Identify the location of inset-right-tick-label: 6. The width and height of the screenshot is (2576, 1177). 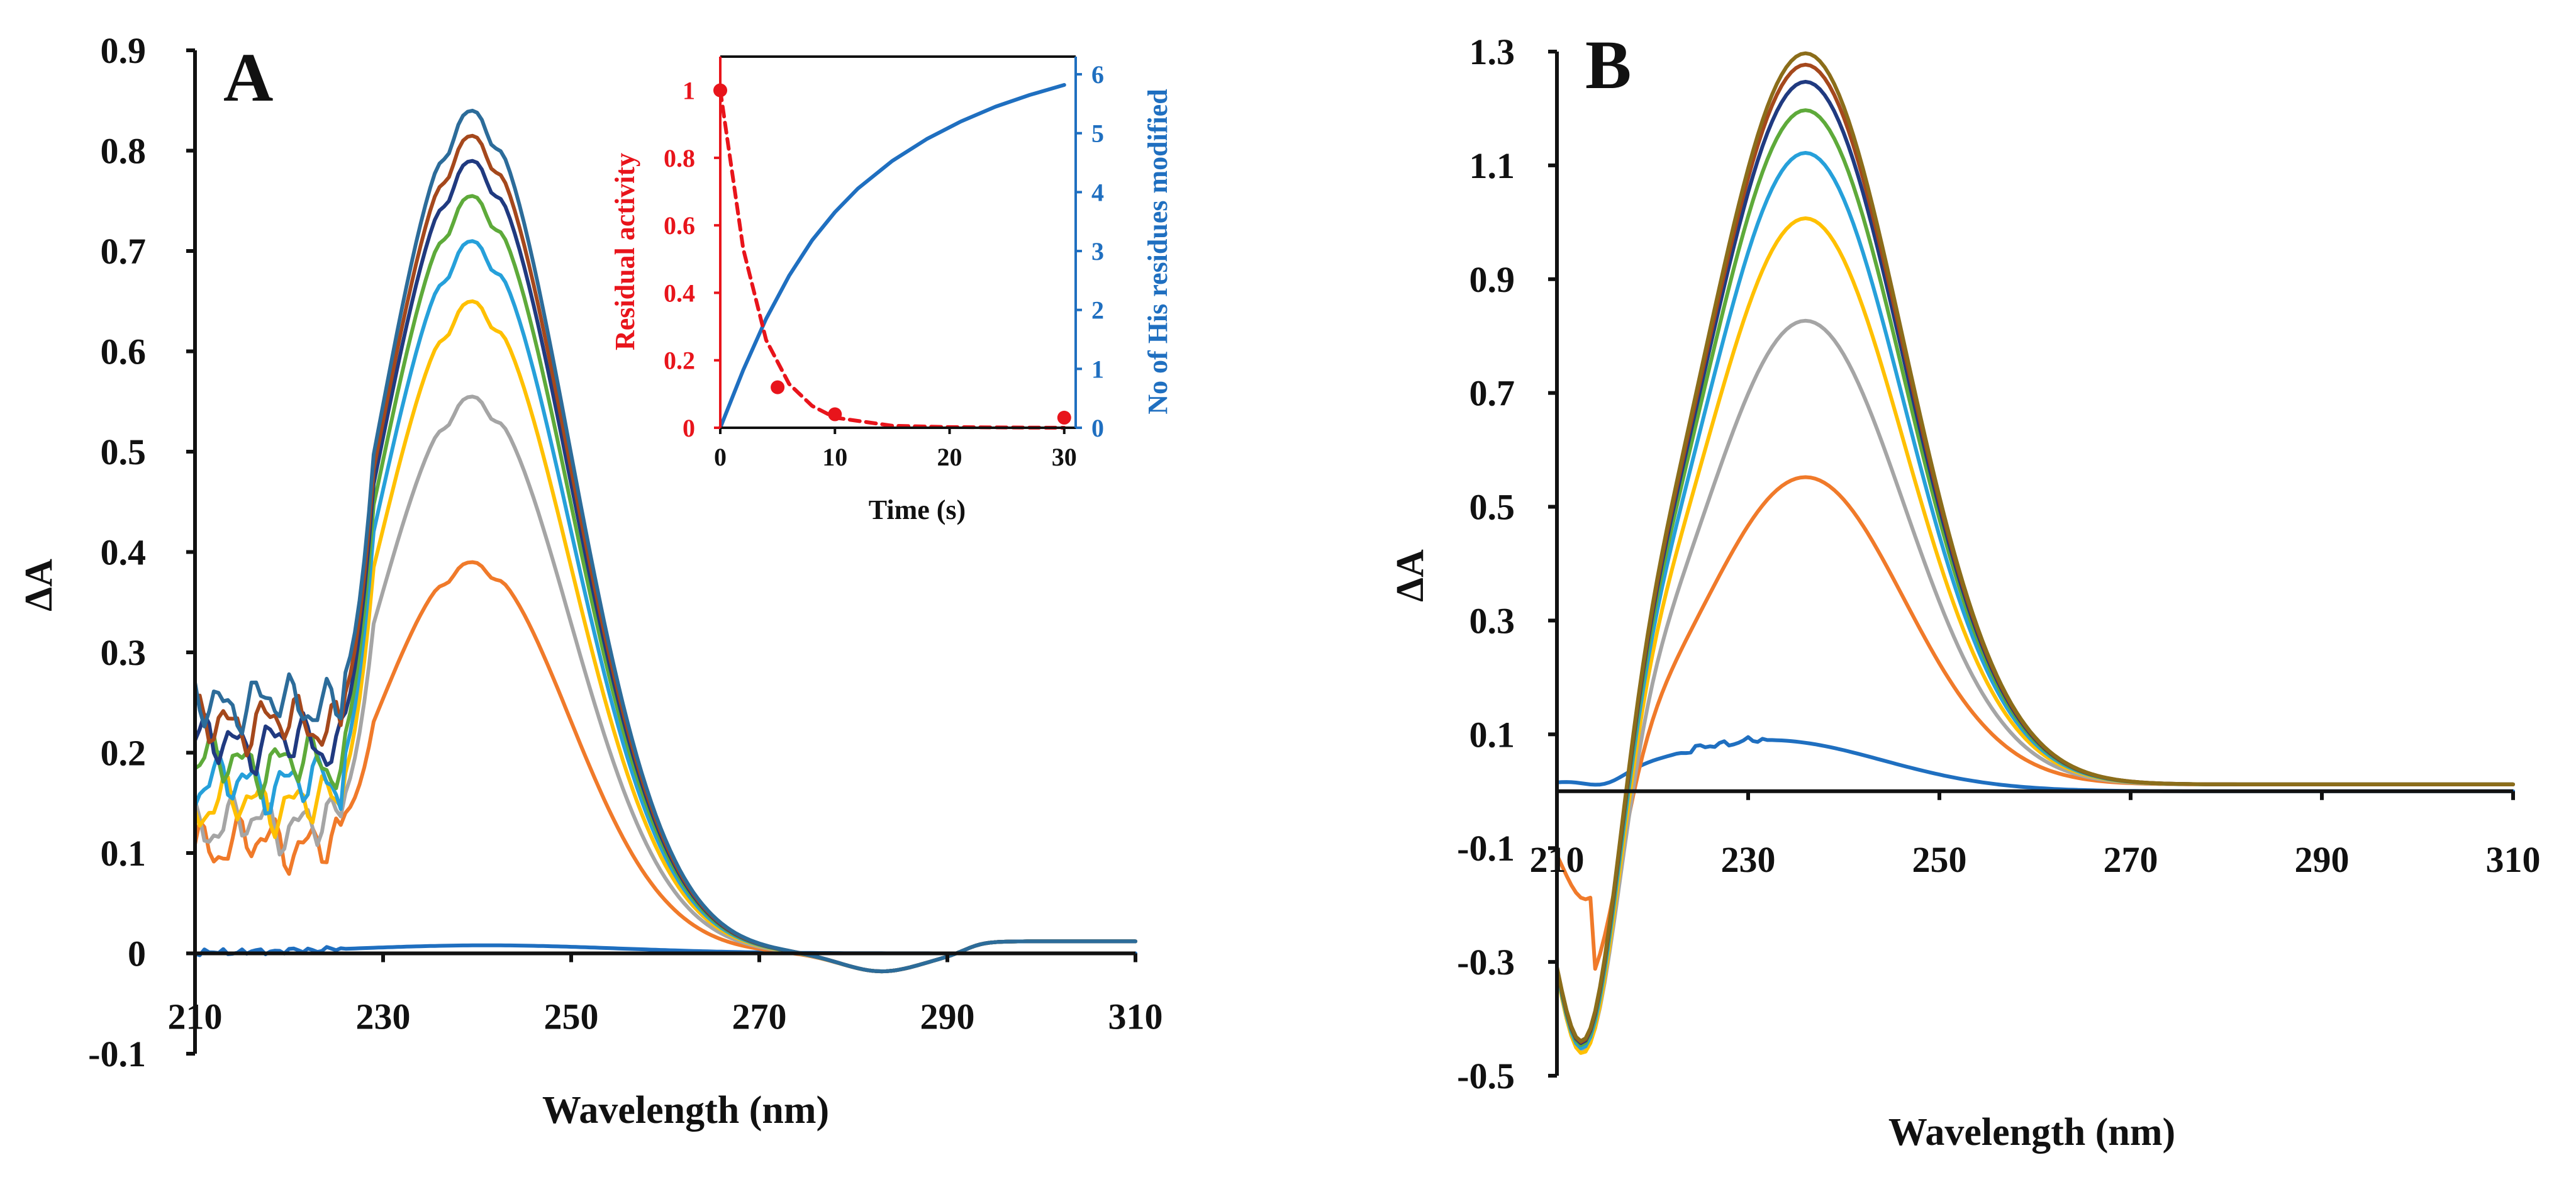
(1097, 74).